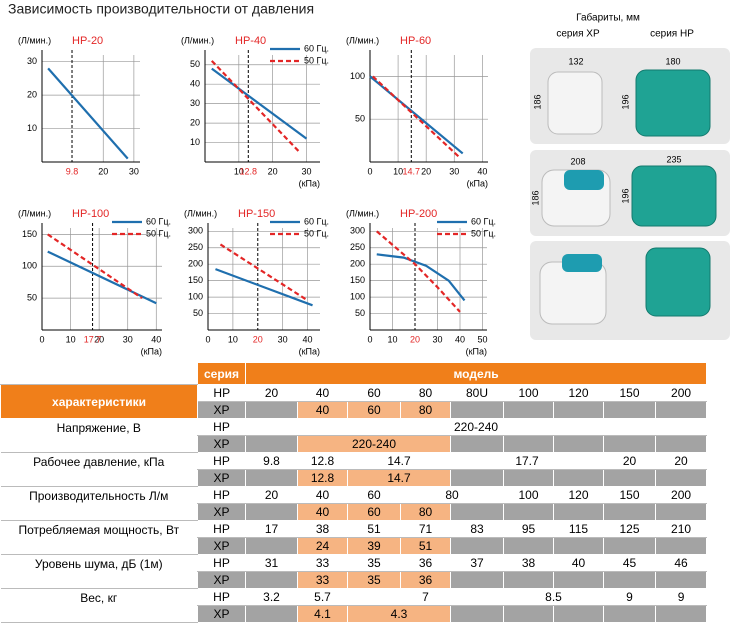 Image resolution: width=733 pixels, height=637 pixels. I want to click on cell: 7, so click(425, 597).